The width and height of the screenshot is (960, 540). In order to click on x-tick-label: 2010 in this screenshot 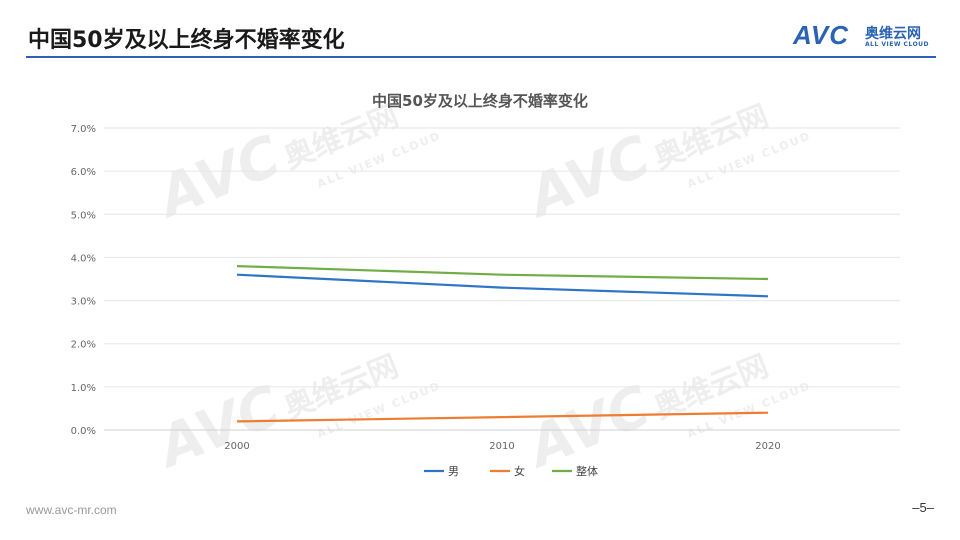, I will do `click(501, 446)`.